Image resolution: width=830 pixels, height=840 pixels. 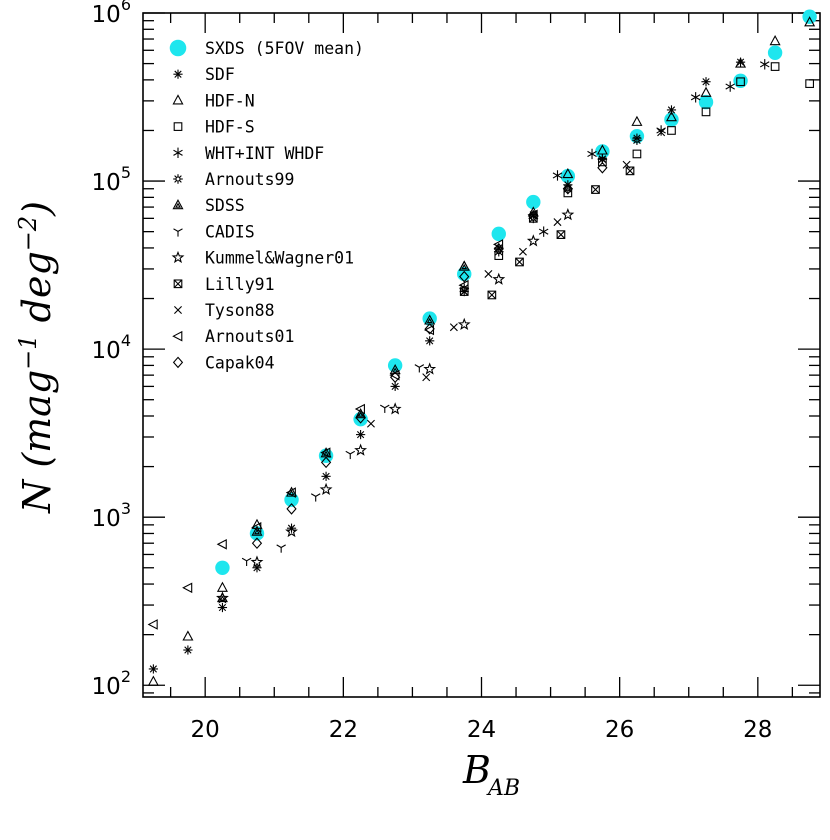 What do you see at coordinates (230, 100) in the screenshot?
I see `legend-label: HDF-N` at bounding box center [230, 100].